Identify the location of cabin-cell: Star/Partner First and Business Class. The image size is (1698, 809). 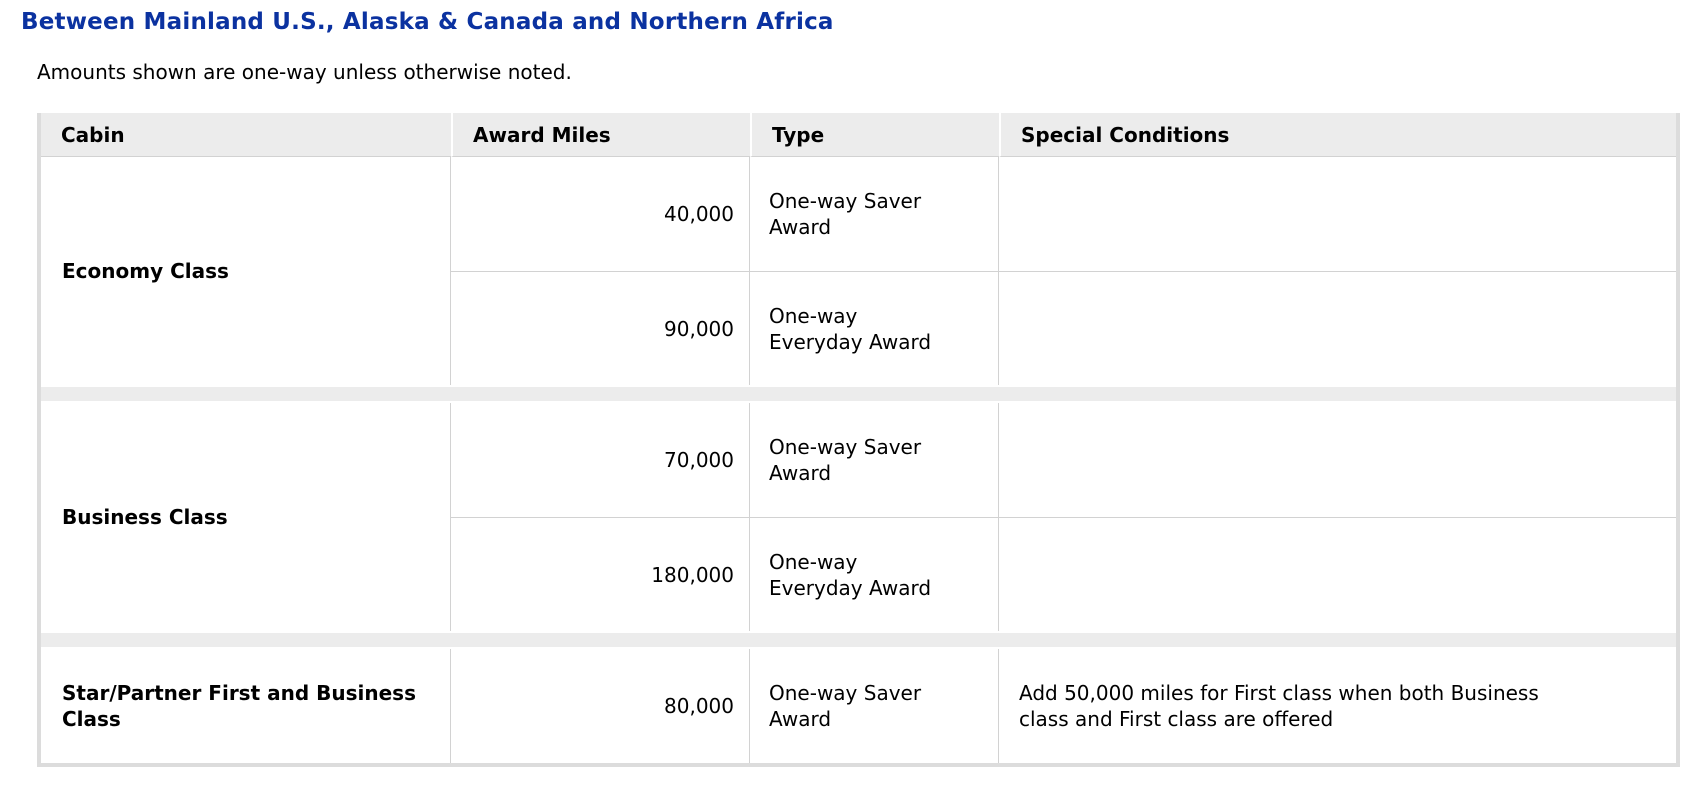
(246, 706).